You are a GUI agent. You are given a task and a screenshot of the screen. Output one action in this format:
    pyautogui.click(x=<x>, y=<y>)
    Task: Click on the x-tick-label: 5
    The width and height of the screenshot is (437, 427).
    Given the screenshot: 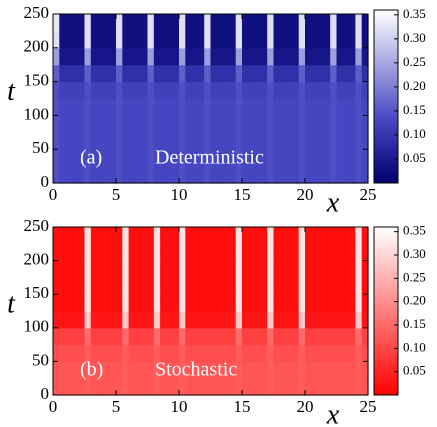 What is the action you would take?
    pyautogui.click(x=116, y=406)
    